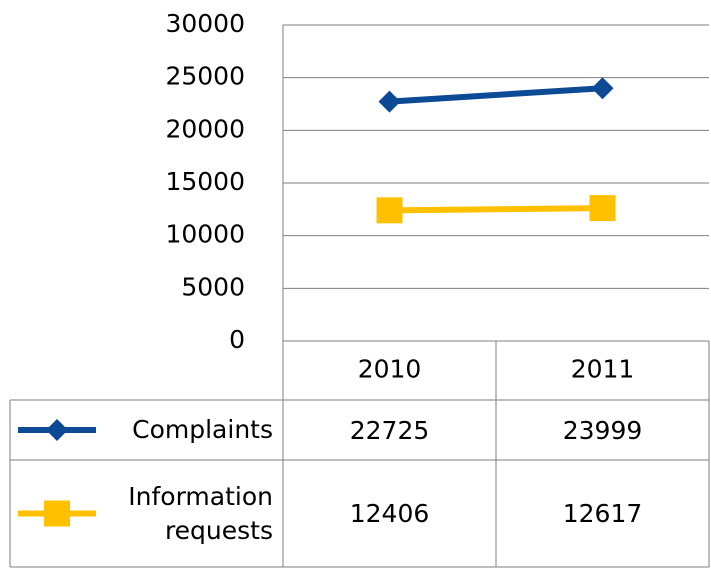 The width and height of the screenshot is (711, 568). Describe the element at coordinates (390, 369) in the screenshot. I see `x-tick-label: 2010` at that location.